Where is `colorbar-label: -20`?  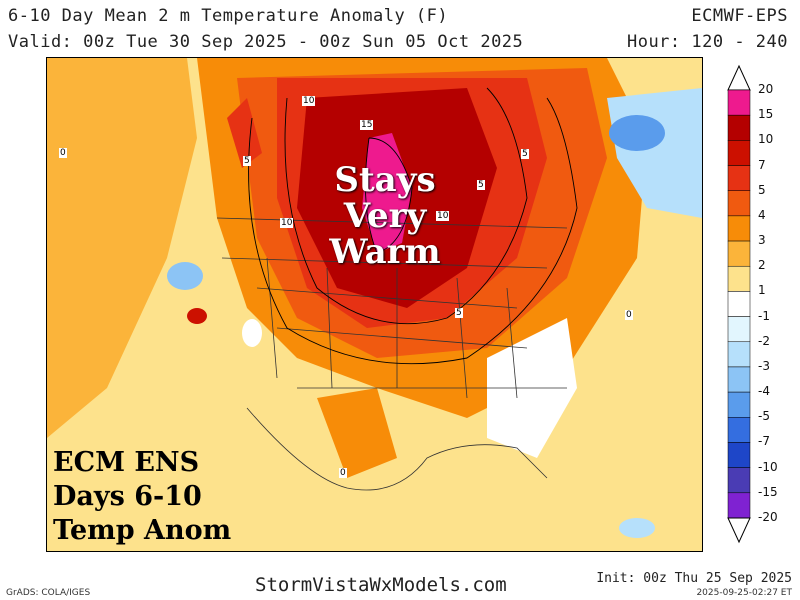 colorbar-label: -20 is located at coordinates (768, 517).